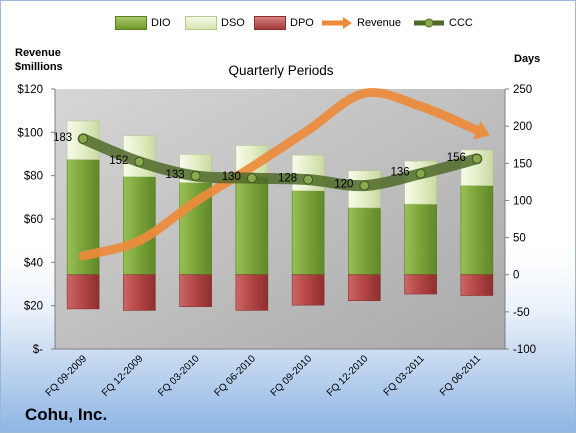 The image size is (576, 433). What do you see at coordinates (39, 60) in the screenshot?
I see `left-axis-title: Revenue $millions` at bounding box center [39, 60].